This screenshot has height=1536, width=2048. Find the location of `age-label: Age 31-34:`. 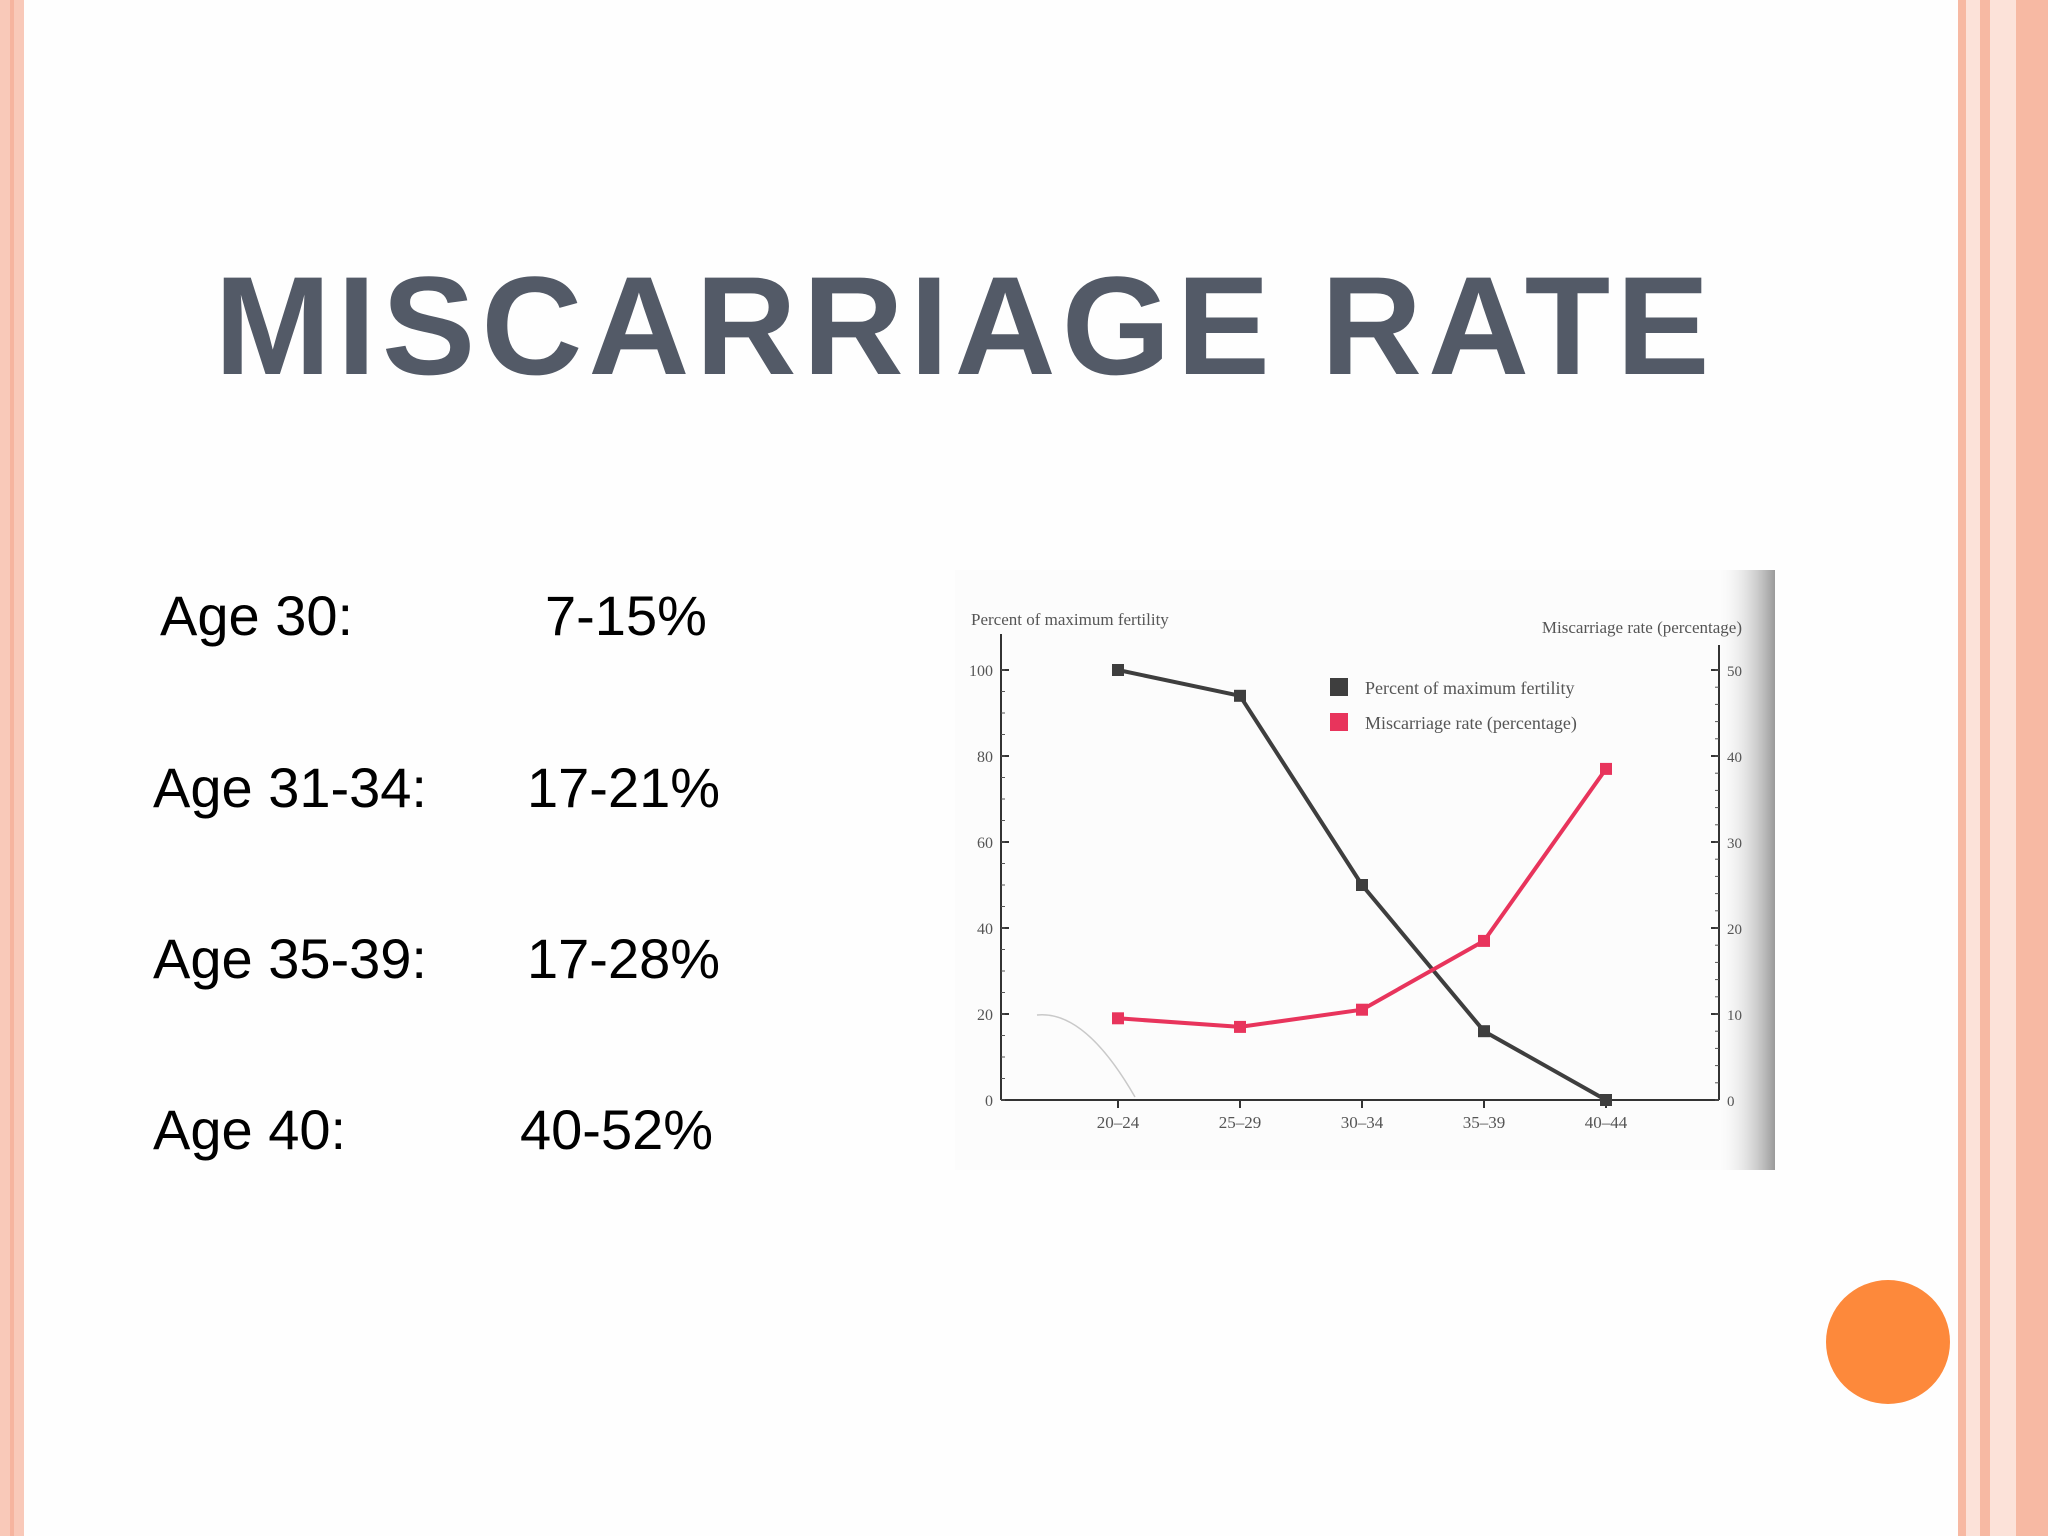

age-label: Age 31-34: is located at coordinates (290, 787).